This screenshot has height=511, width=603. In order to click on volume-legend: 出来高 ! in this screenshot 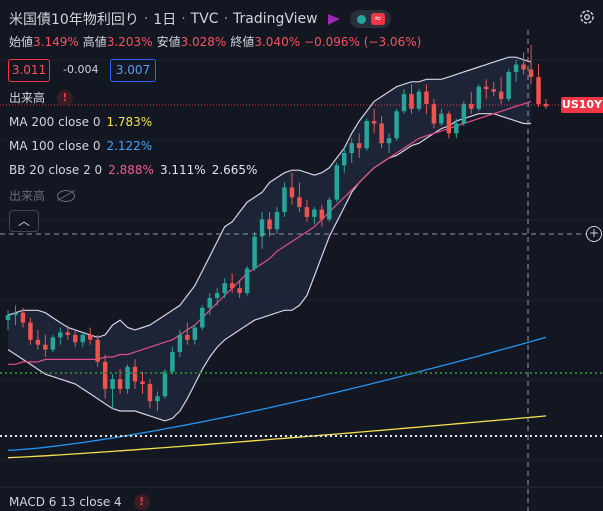, I will do `click(41, 97)`.